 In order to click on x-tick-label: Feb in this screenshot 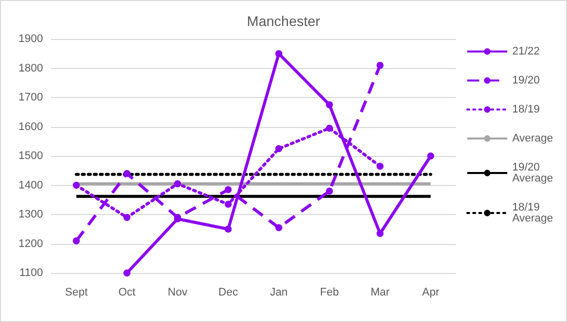, I will do `click(329, 292)`.